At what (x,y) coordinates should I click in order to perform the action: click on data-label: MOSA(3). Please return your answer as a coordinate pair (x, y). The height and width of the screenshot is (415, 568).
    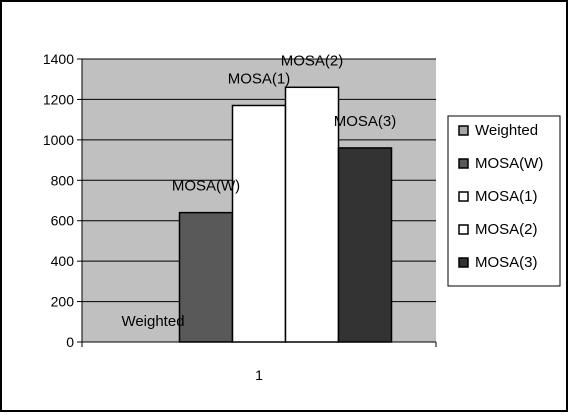
    Looking at the image, I should click on (365, 121).